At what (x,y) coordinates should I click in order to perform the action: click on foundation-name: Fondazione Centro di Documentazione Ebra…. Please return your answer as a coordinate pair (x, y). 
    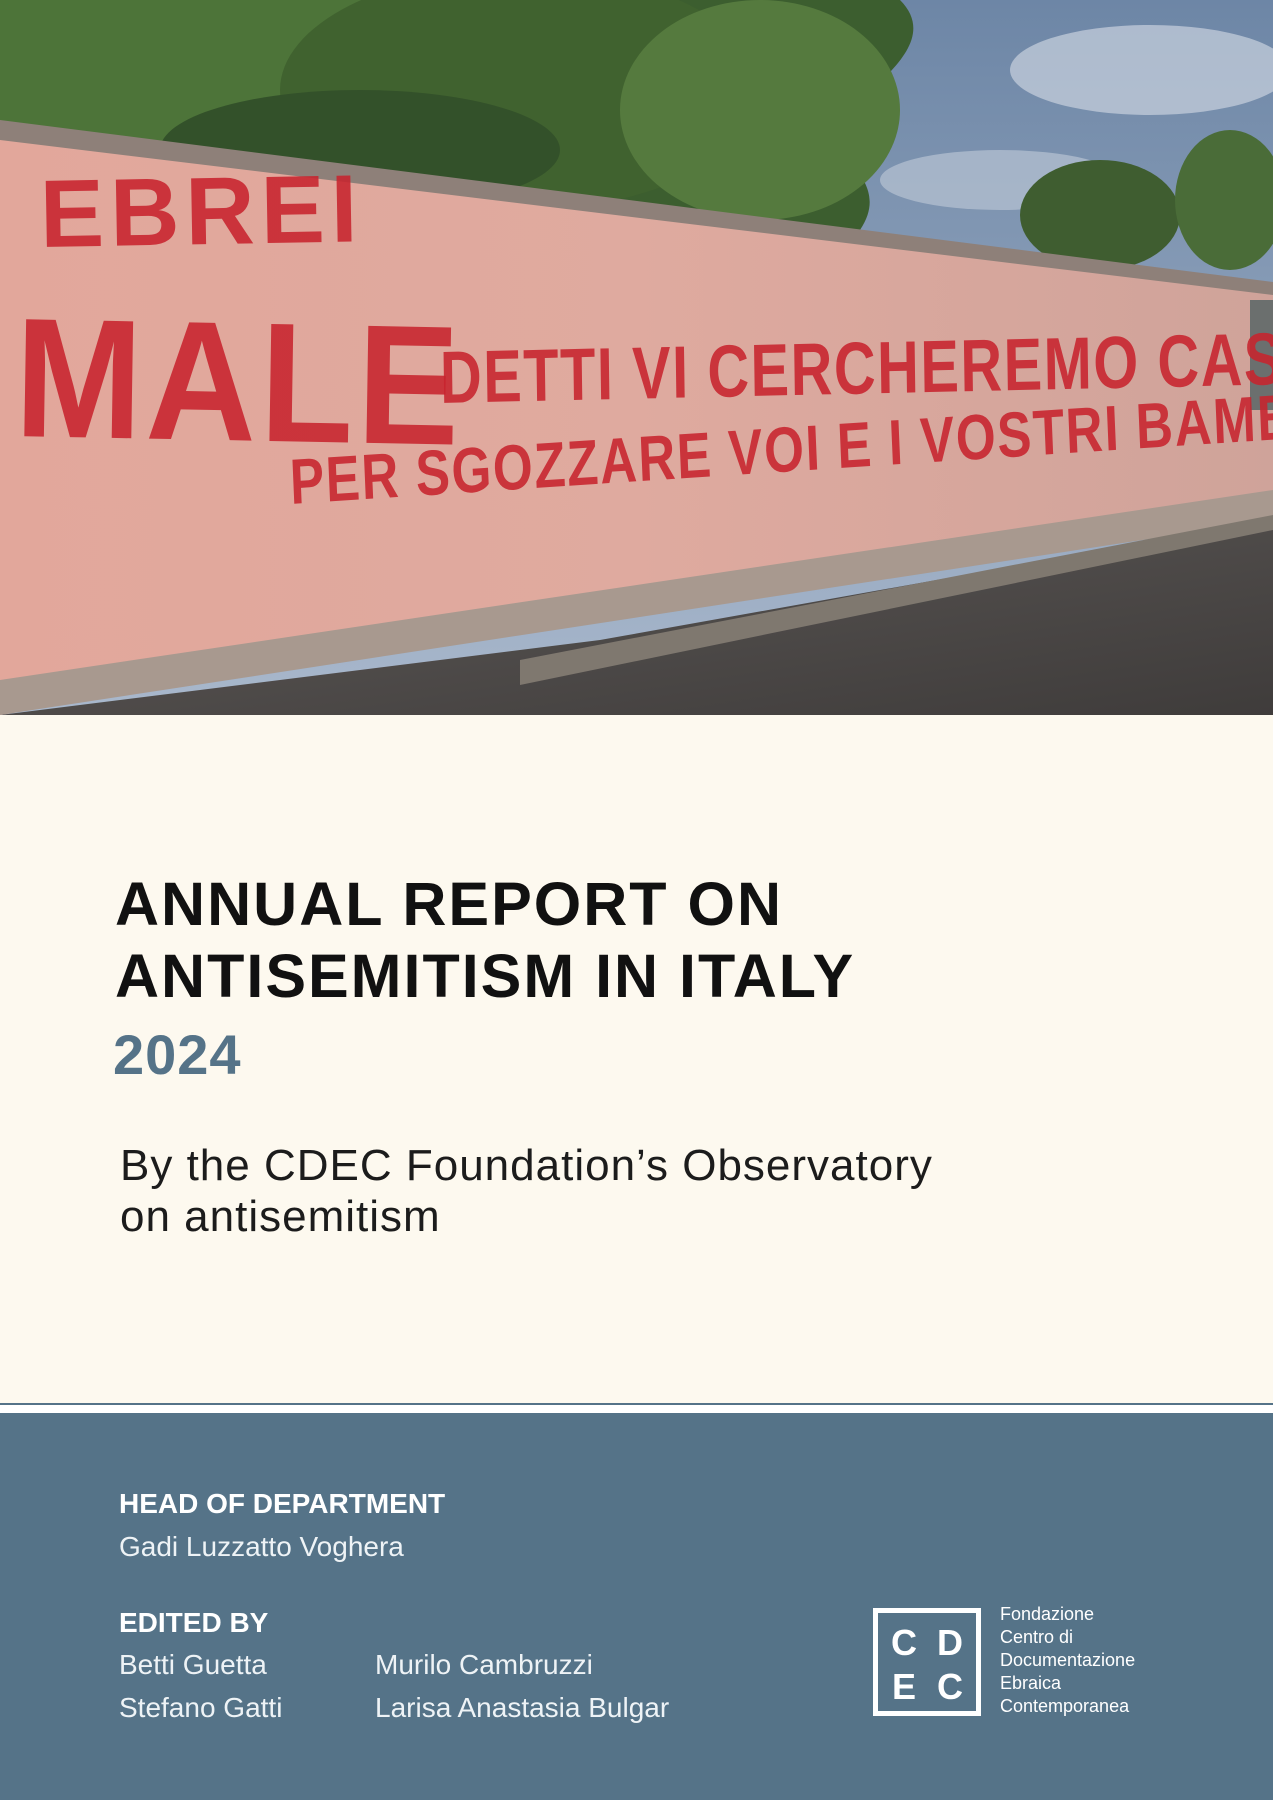
    Looking at the image, I should click on (1130, 1660).